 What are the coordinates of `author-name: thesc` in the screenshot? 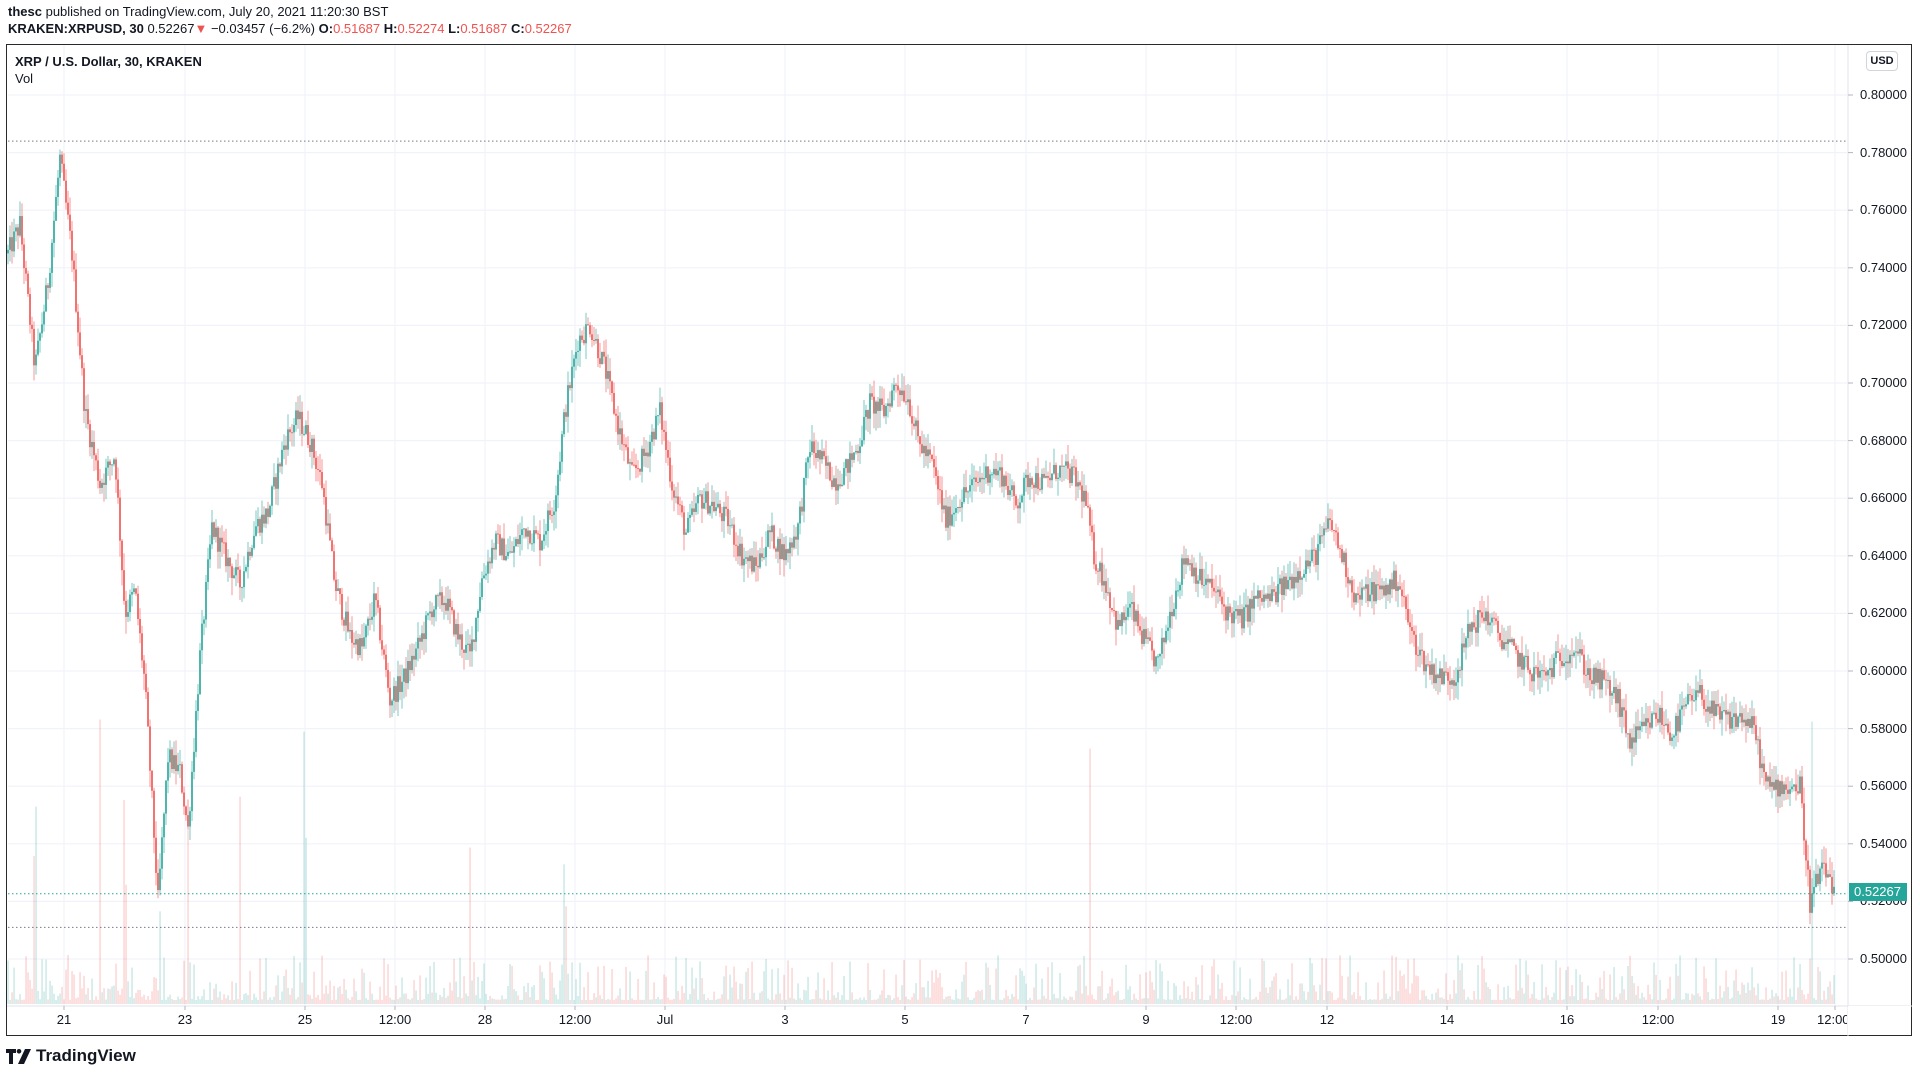 It's located at (25, 11).